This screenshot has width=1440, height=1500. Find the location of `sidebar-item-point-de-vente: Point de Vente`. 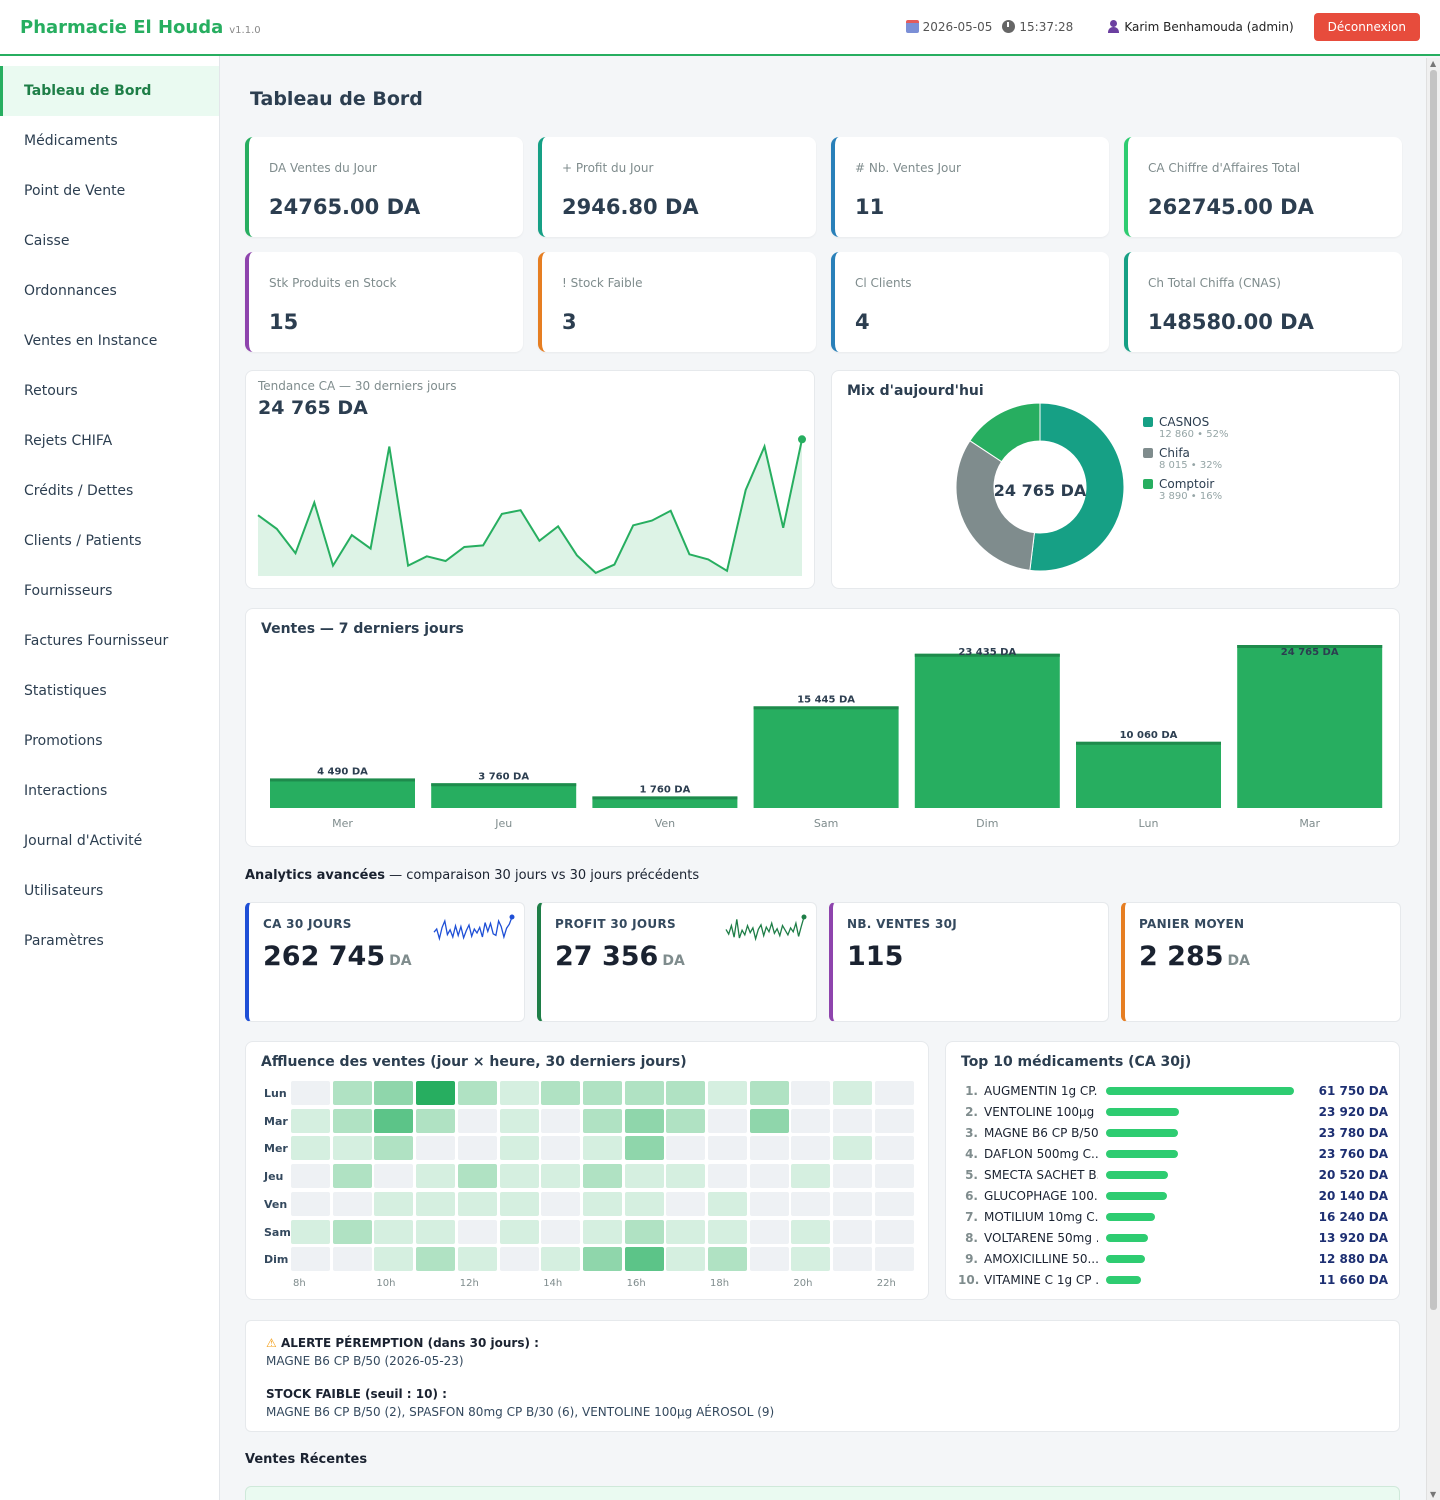

sidebar-item-point-de-vente: Point de Vente is located at coordinates (75, 191).